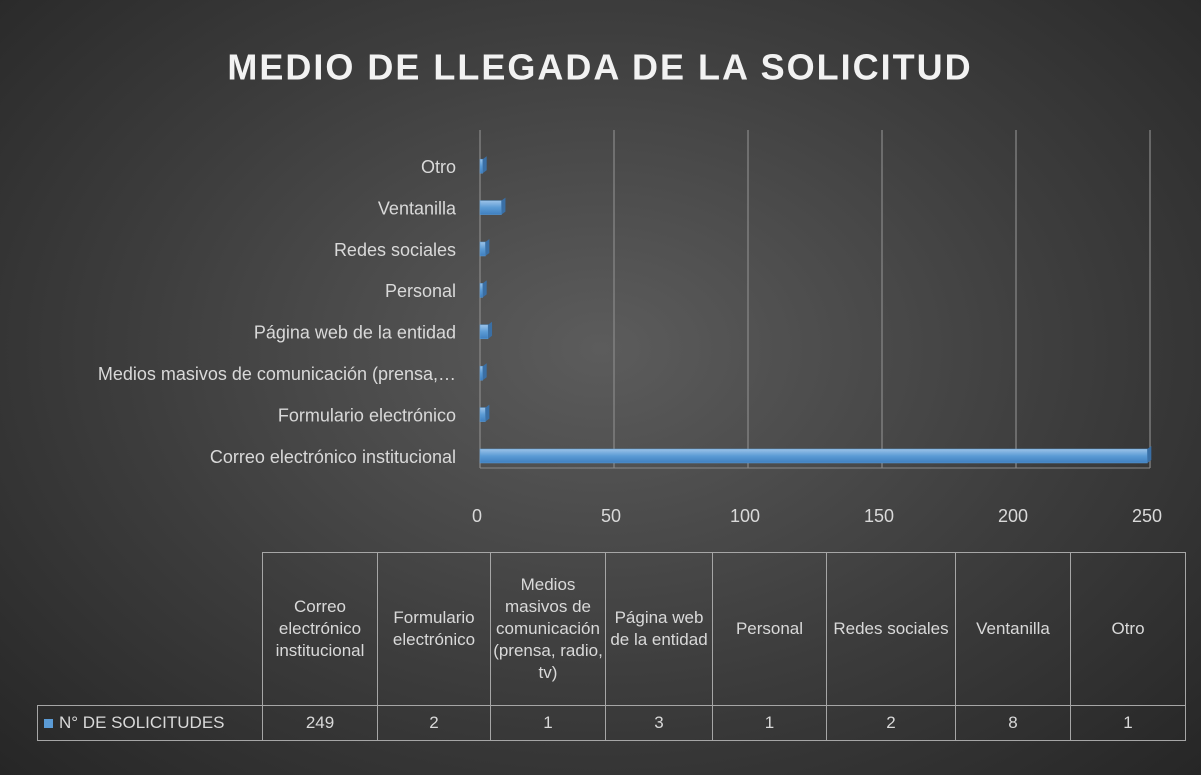 Image resolution: width=1201 pixels, height=775 pixels. Describe the element at coordinates (1147, 516) in the screenshot. I see `x-tick-label: 250` at that location.